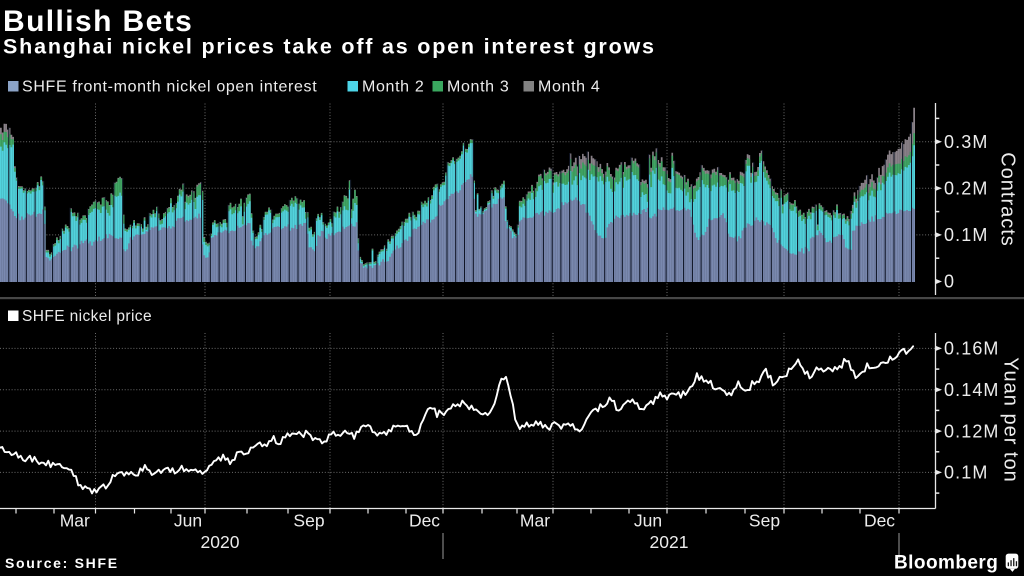 This screenshot has height=576, width=1024. I want to click on svg-text: Month 2, so click(393, 87).